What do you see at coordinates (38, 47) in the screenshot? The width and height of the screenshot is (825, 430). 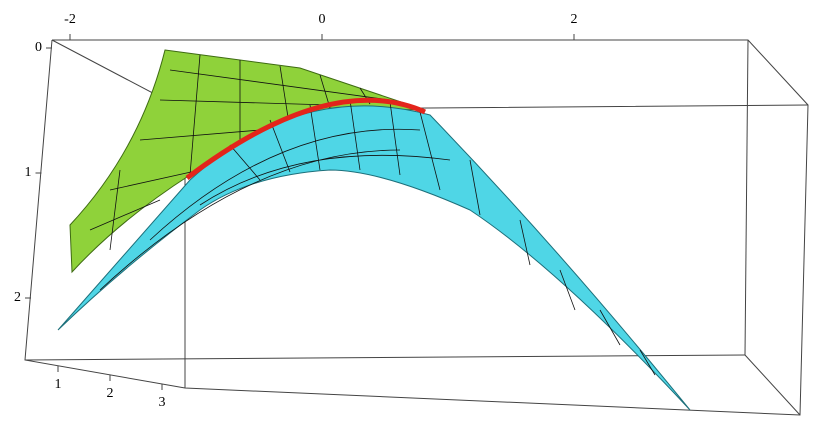 I see `z-tick-label: 0` at bounding box center [38, 47].